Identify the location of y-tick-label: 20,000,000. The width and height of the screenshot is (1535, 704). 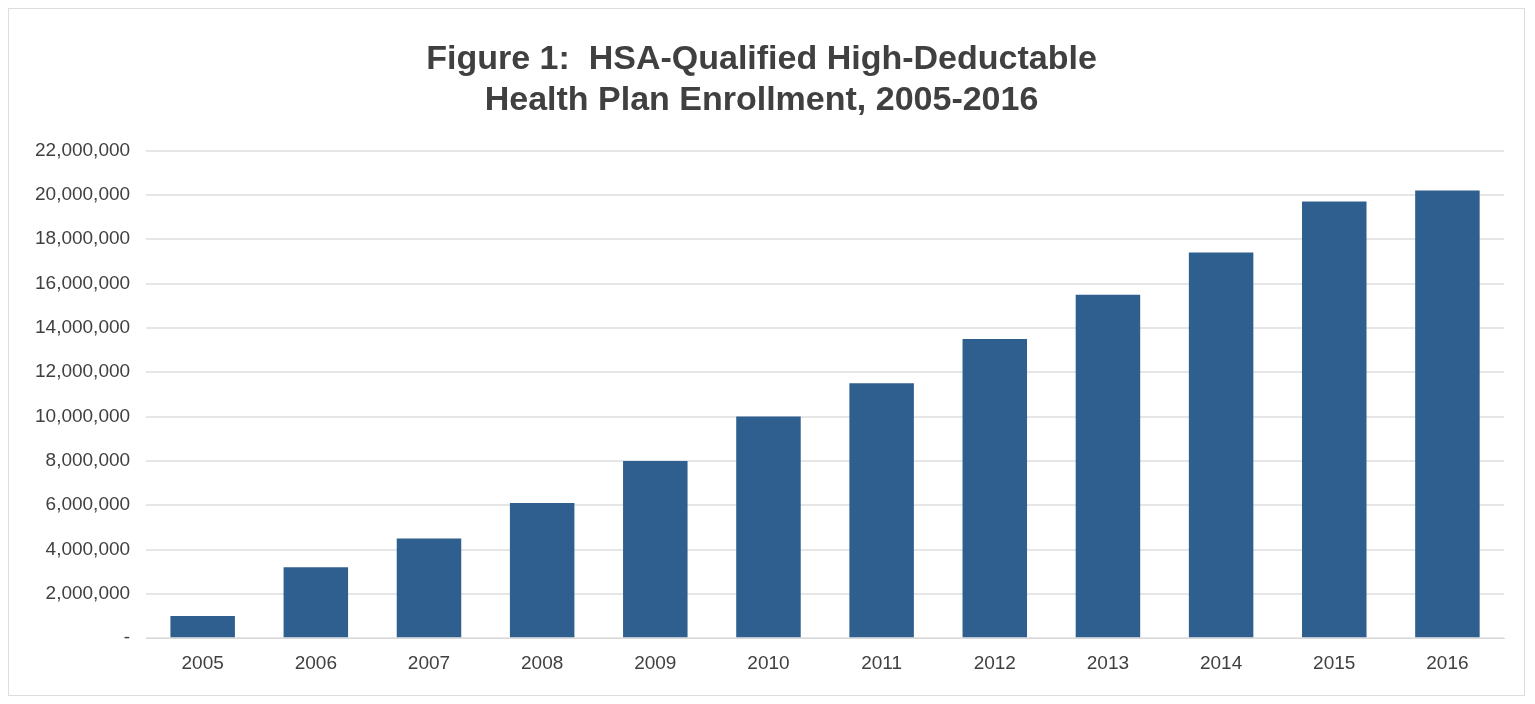
(83, 194).